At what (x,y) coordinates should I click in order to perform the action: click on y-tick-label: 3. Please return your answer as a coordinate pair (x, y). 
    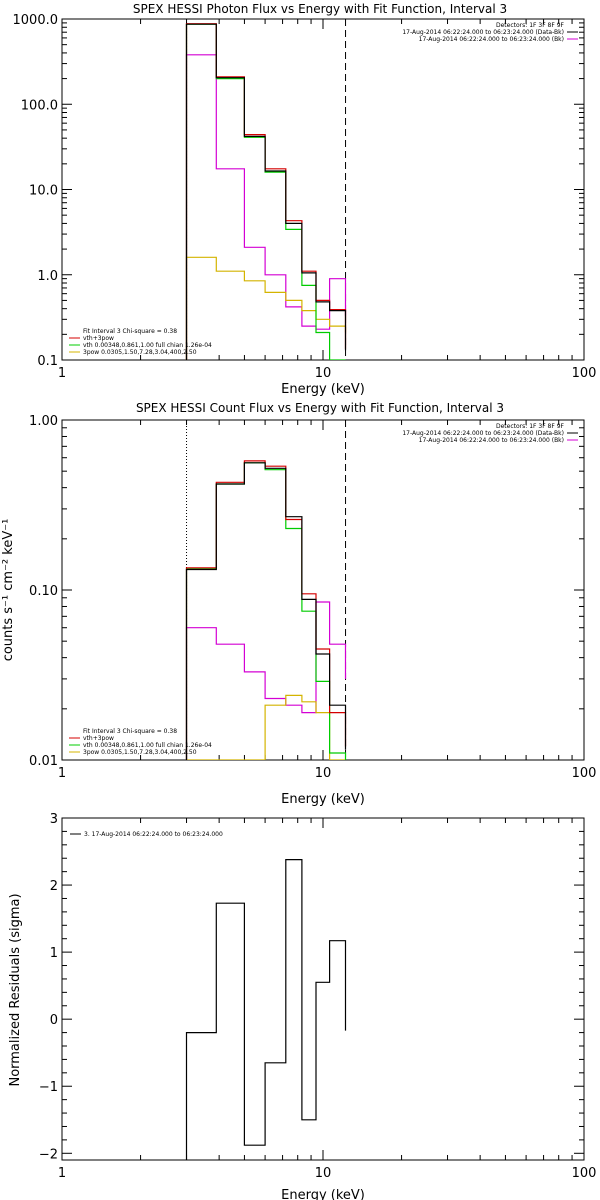
    Looking at the image, I should click on (54, 819).